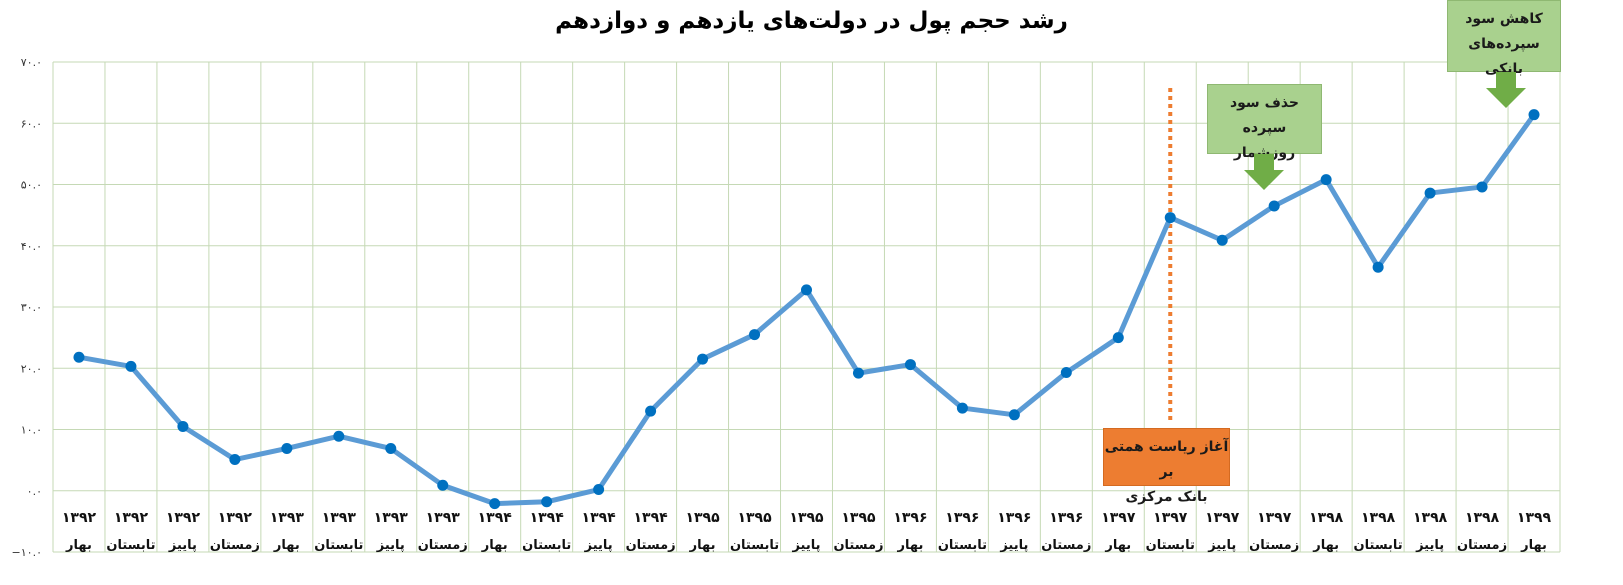  What do you see at coordinates (31, 368) in the screenshot?
I see `y-tick-label: ۲۰.۰` at bounding box center [31, 368].